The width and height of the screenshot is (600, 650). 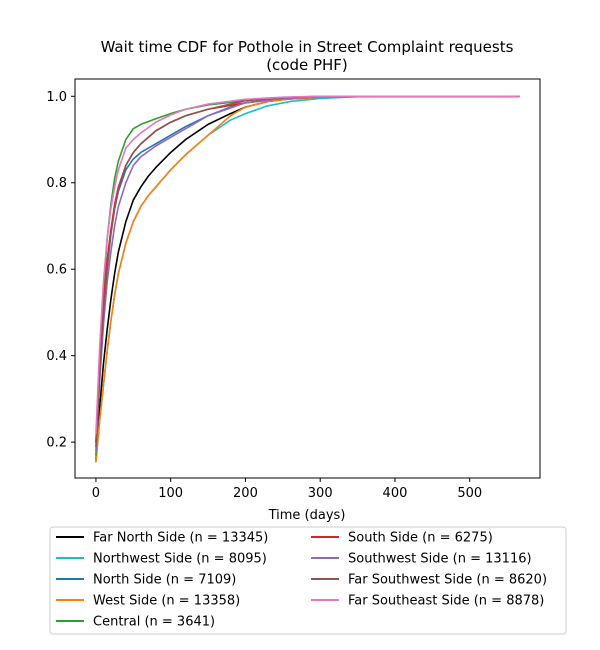 I want to click on y-axis-ticks: 0.2 0.4 0.6 0.8 1.0, so click(x=60, y=270).